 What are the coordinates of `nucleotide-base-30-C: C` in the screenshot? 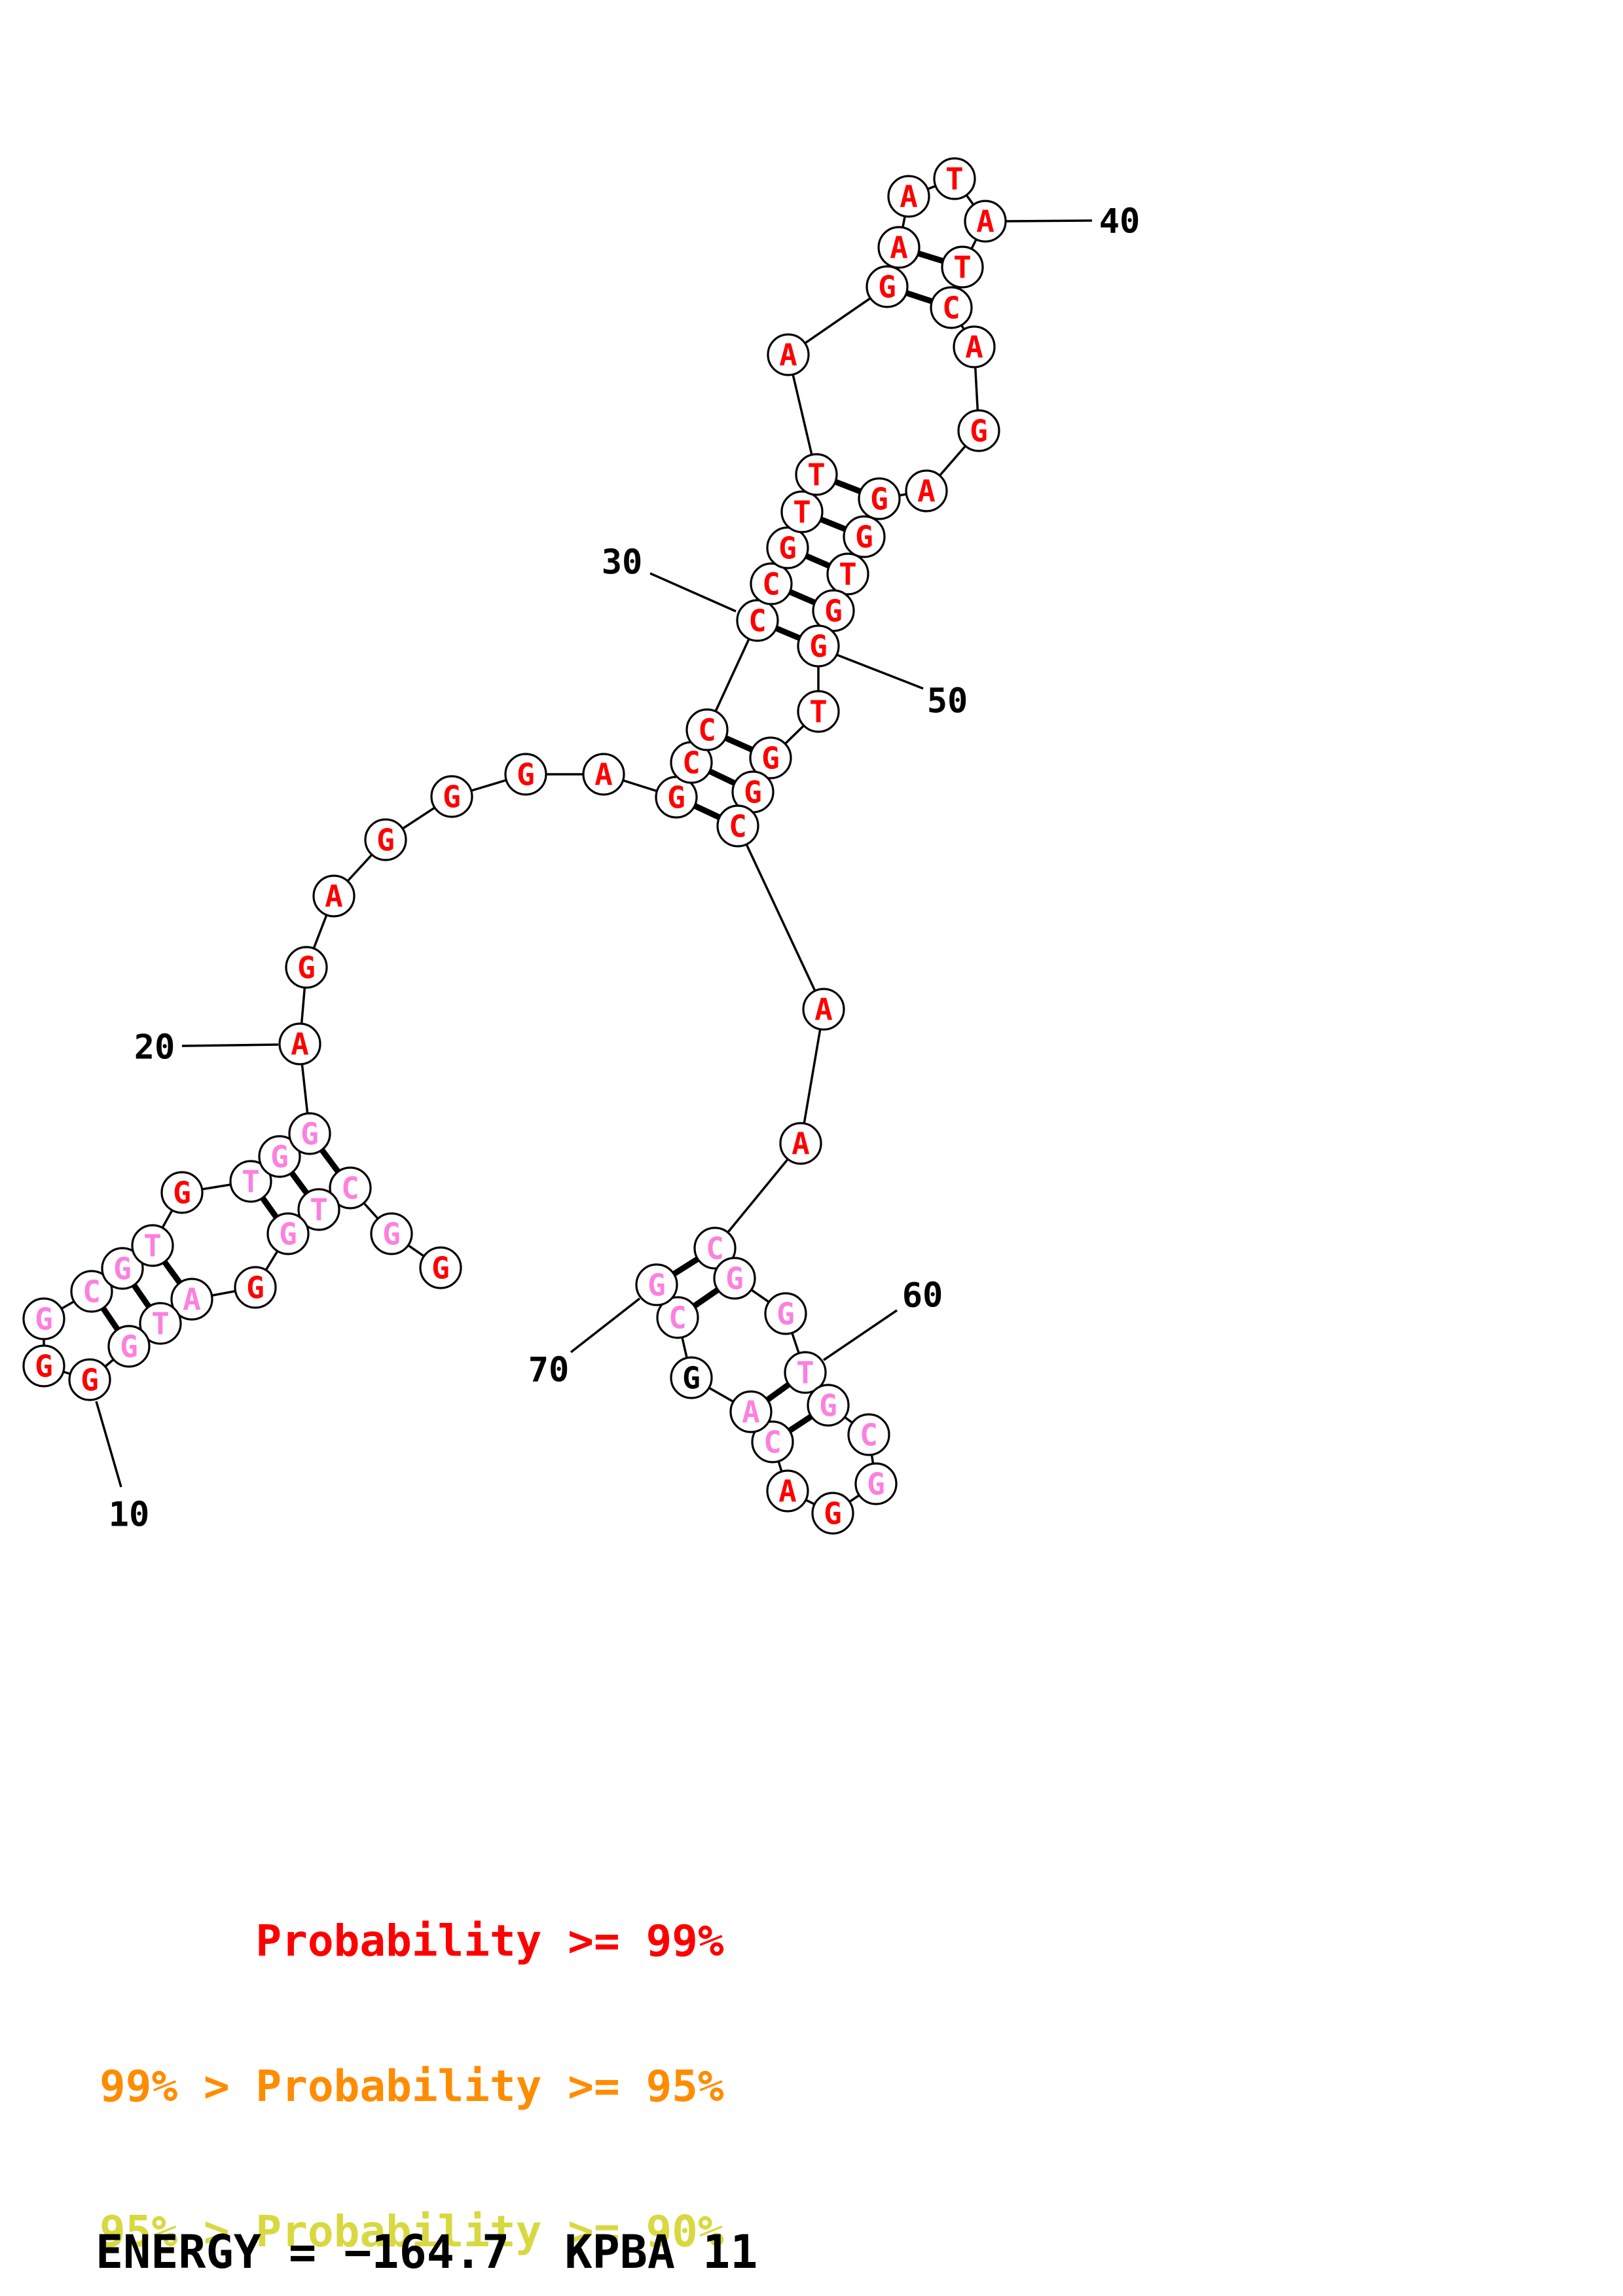 It's located at (757, 621).